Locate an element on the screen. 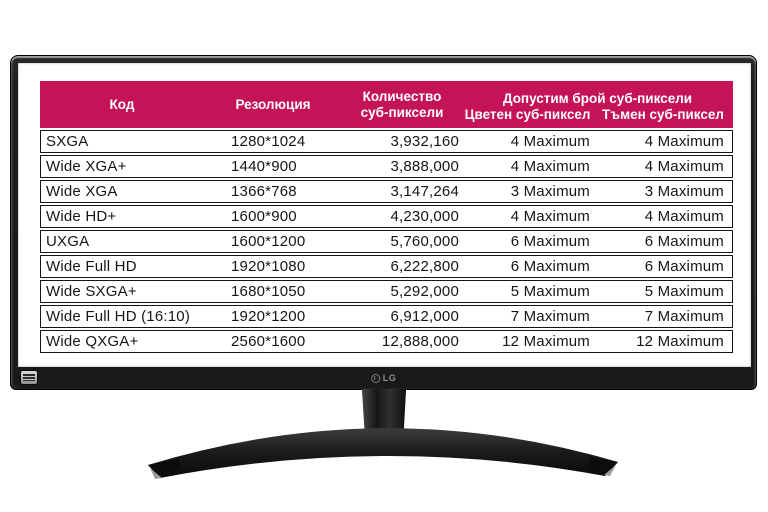 Image resolution: width=768 pixels, height=512 pixels. cell-resolution: 1440*900 is located at coordinates (264, 166).